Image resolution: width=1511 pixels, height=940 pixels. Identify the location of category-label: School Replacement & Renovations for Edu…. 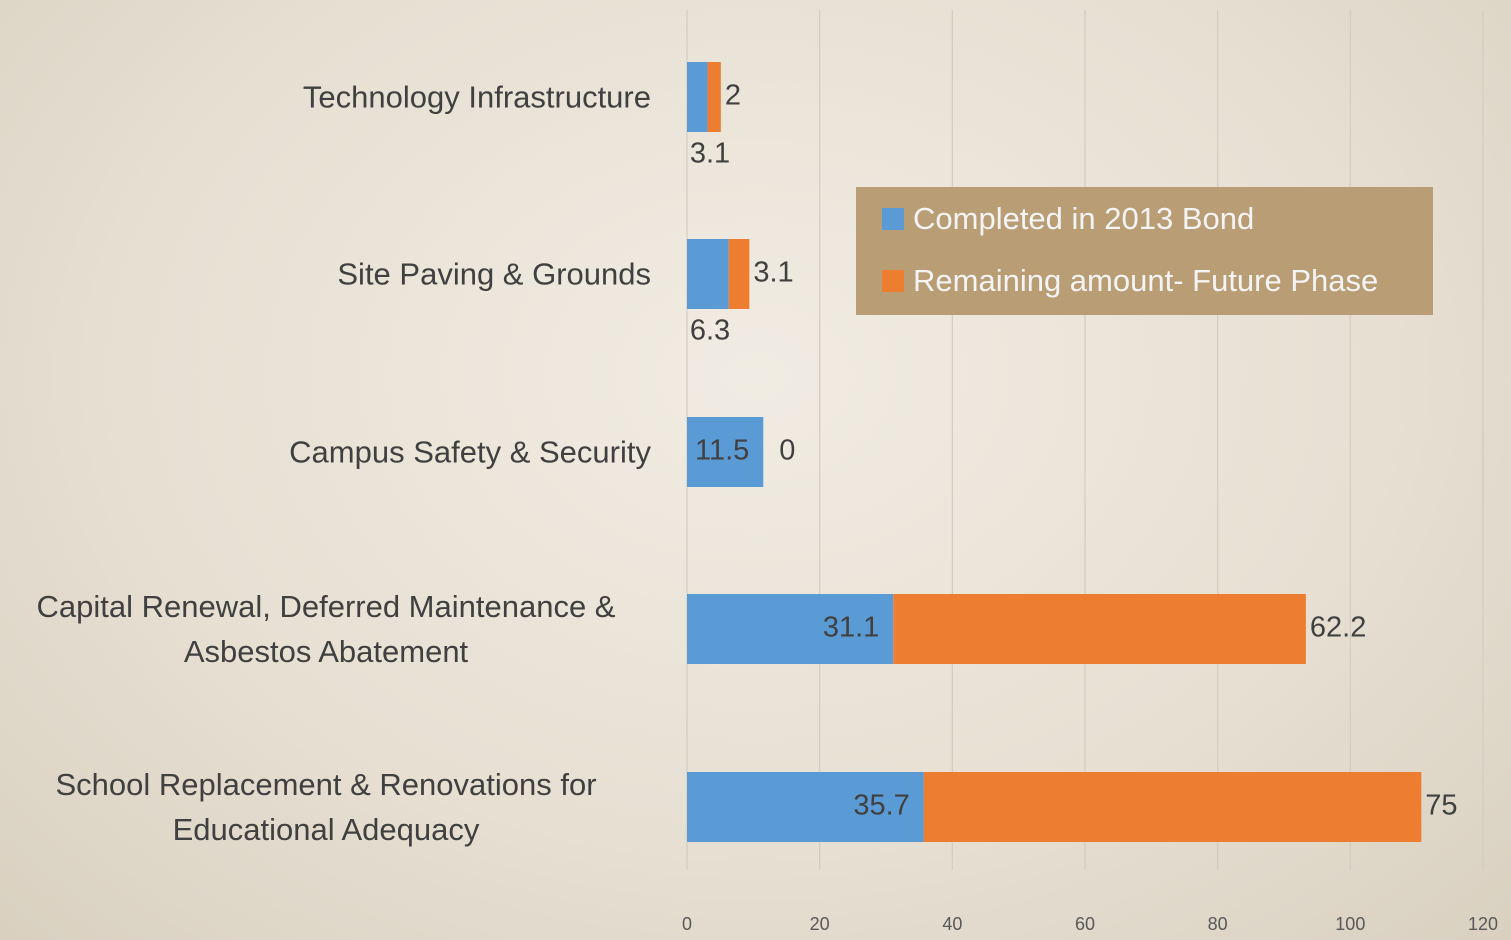
(326, 807).